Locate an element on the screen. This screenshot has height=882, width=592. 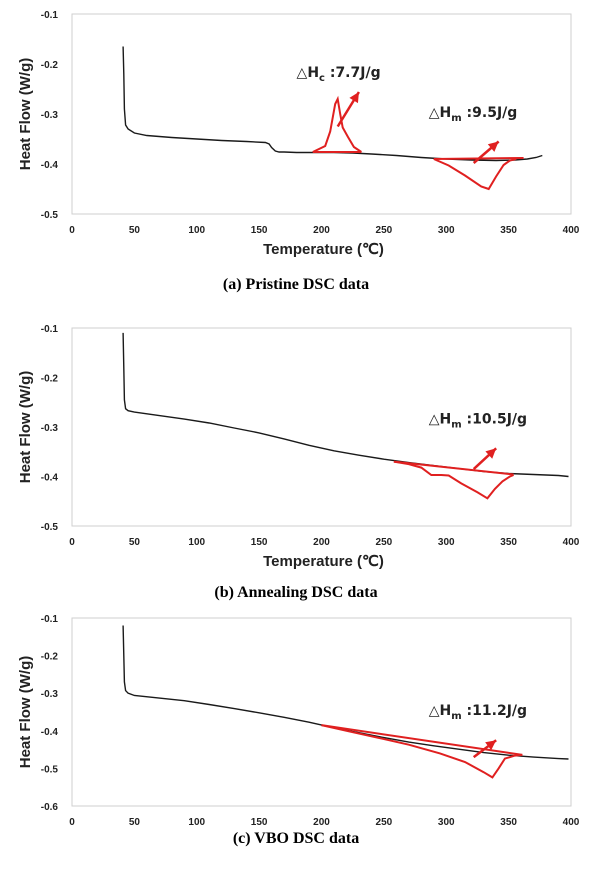
enthalpy-label: △Hm :10.5J/g is located at coordinates (478, 421).